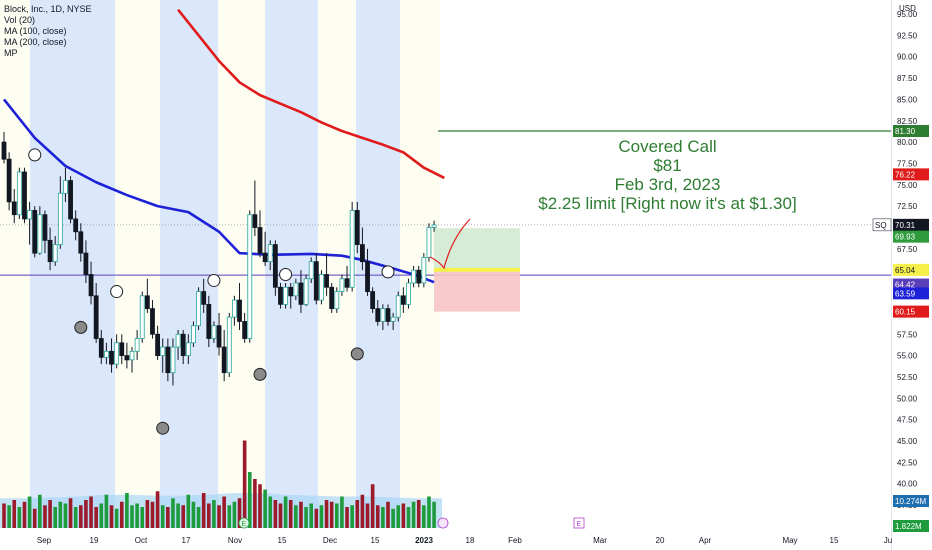 The image size is (932, 550). Describe the element at coordinates (905, 237) in the screenshot. I see `price-label-text: 69.93` at that location.